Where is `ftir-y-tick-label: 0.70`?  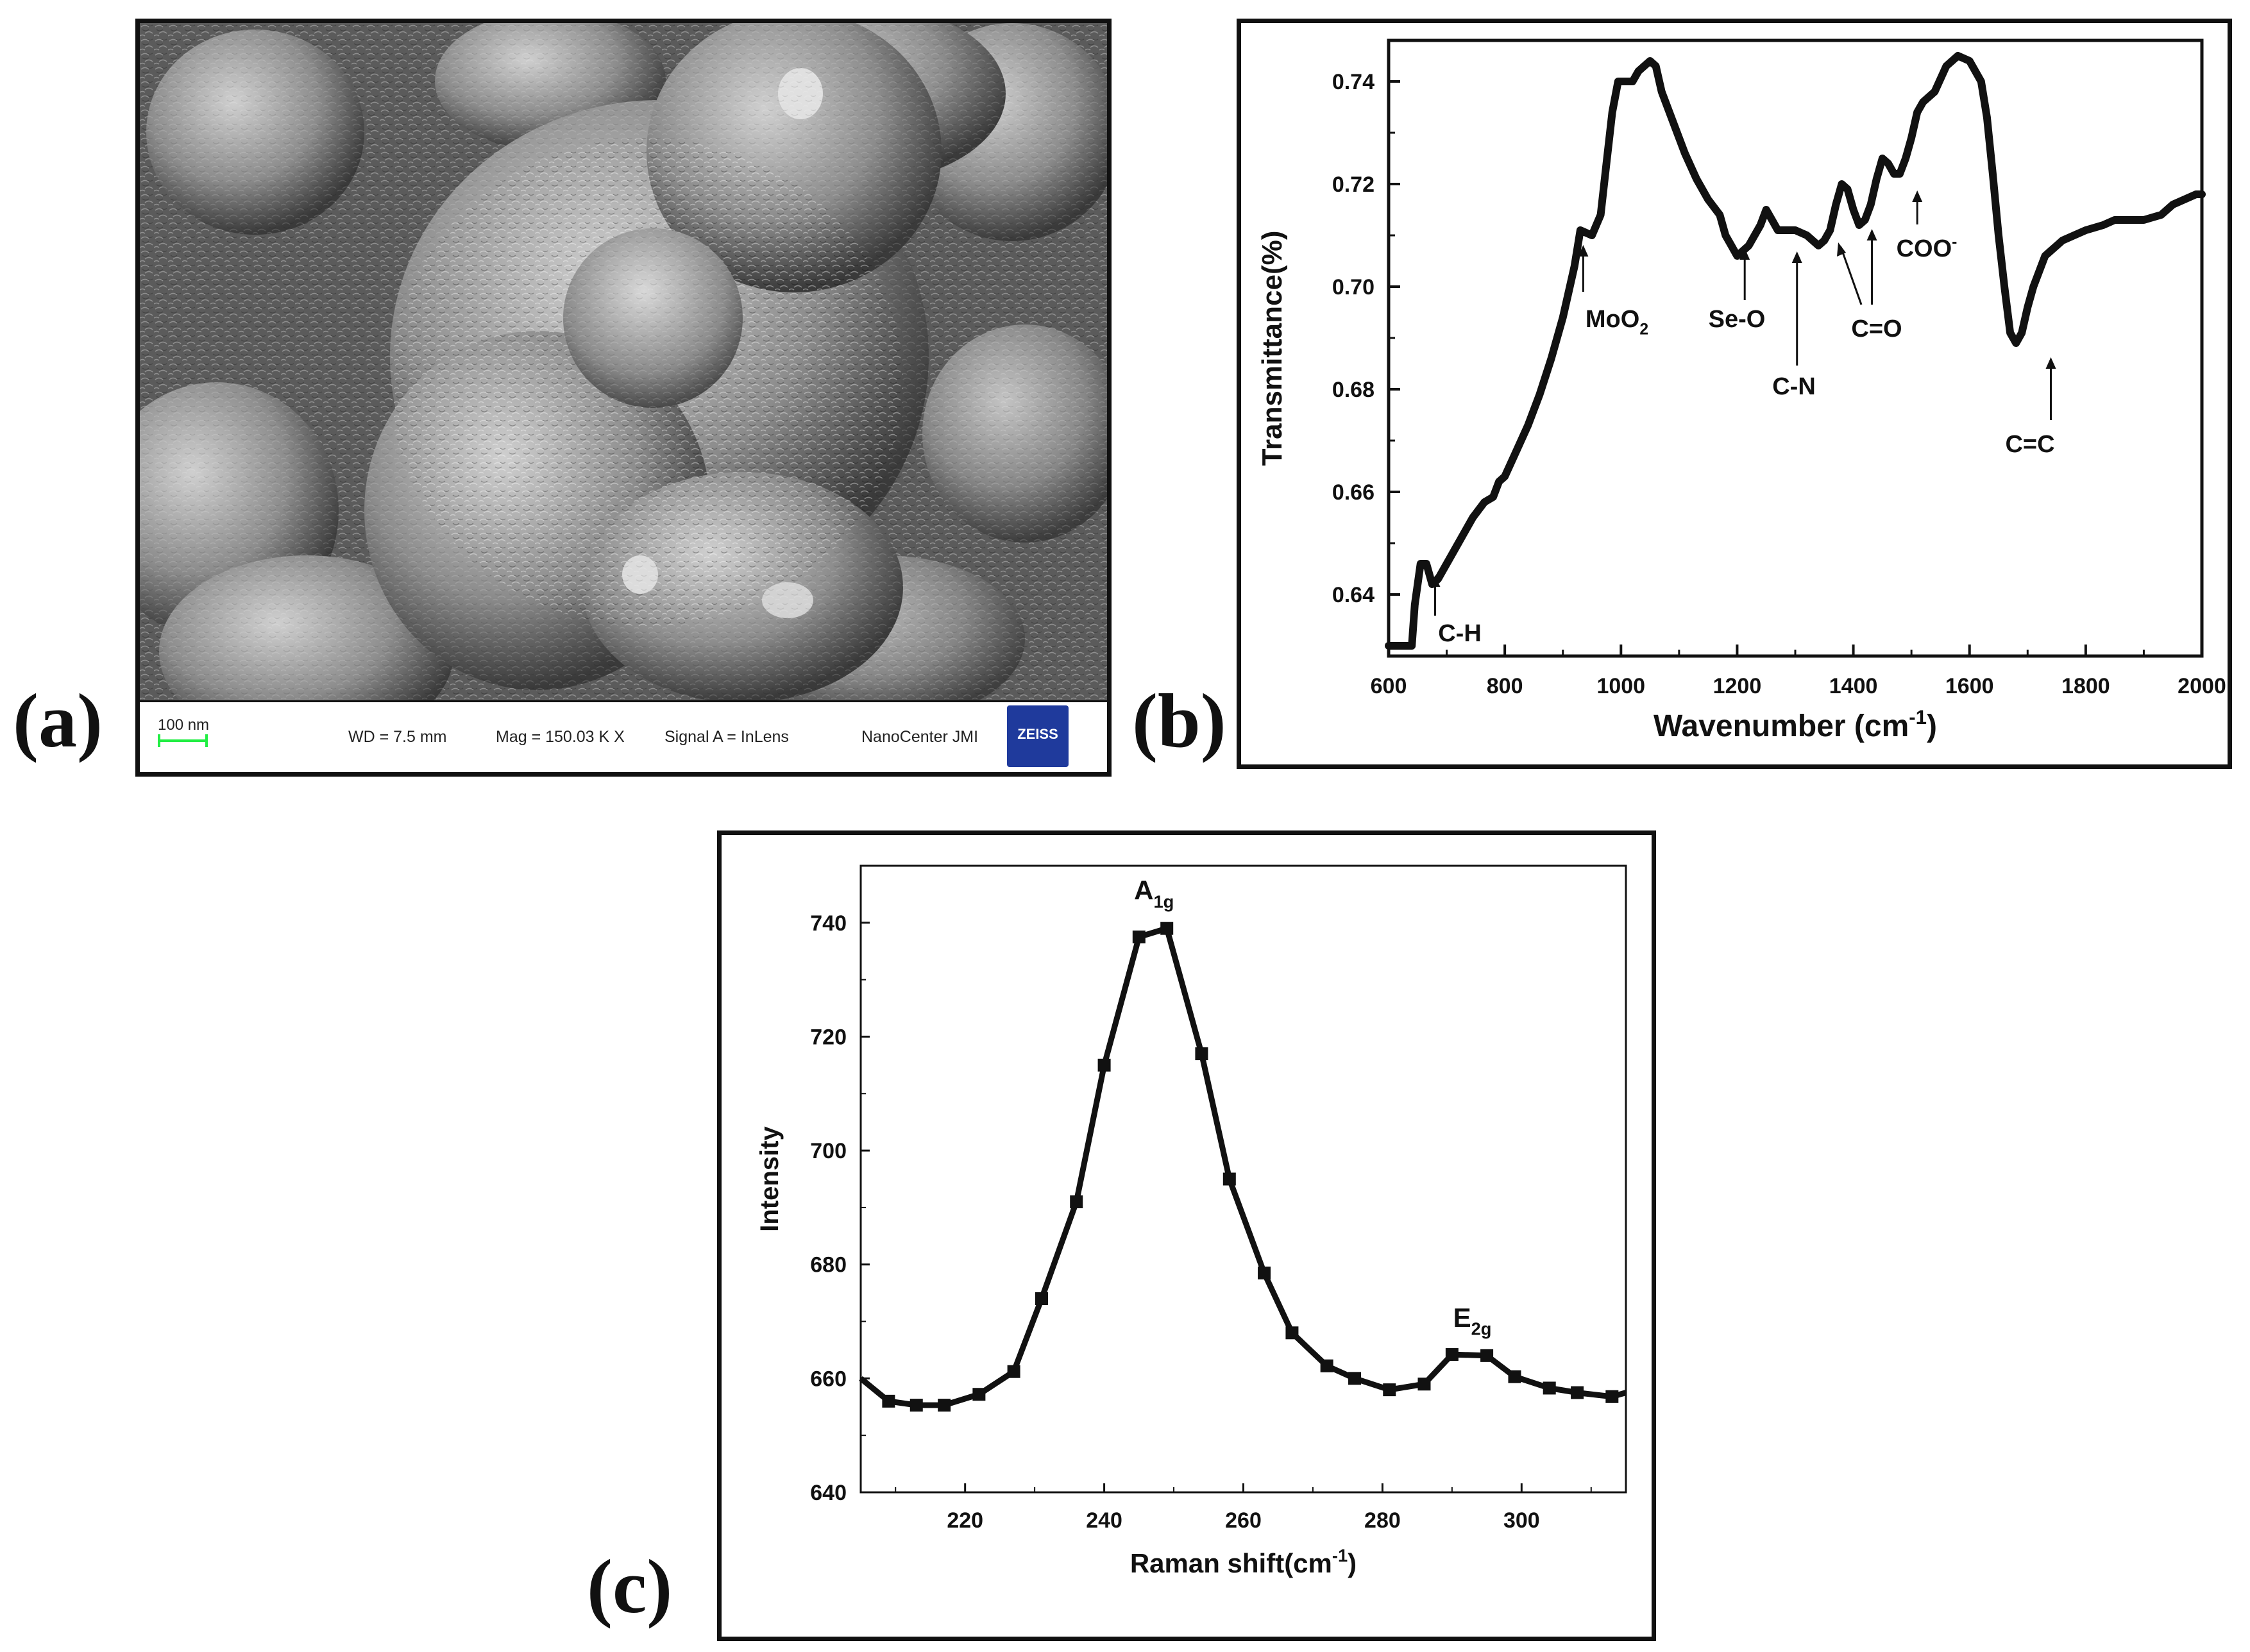
ftir-y-tick-label: 0.70 is located at coordinates (1353, 287).